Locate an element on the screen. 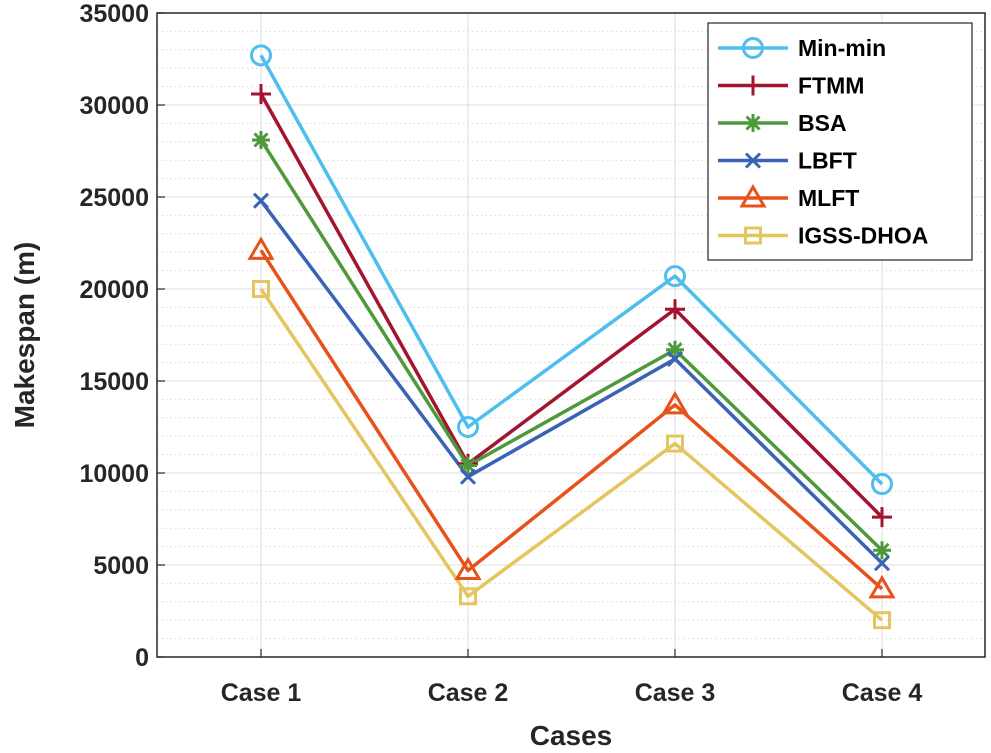 This screenshot has width=991, height=753. y-tick-label: 10000 is located at coordinates (114, 474).